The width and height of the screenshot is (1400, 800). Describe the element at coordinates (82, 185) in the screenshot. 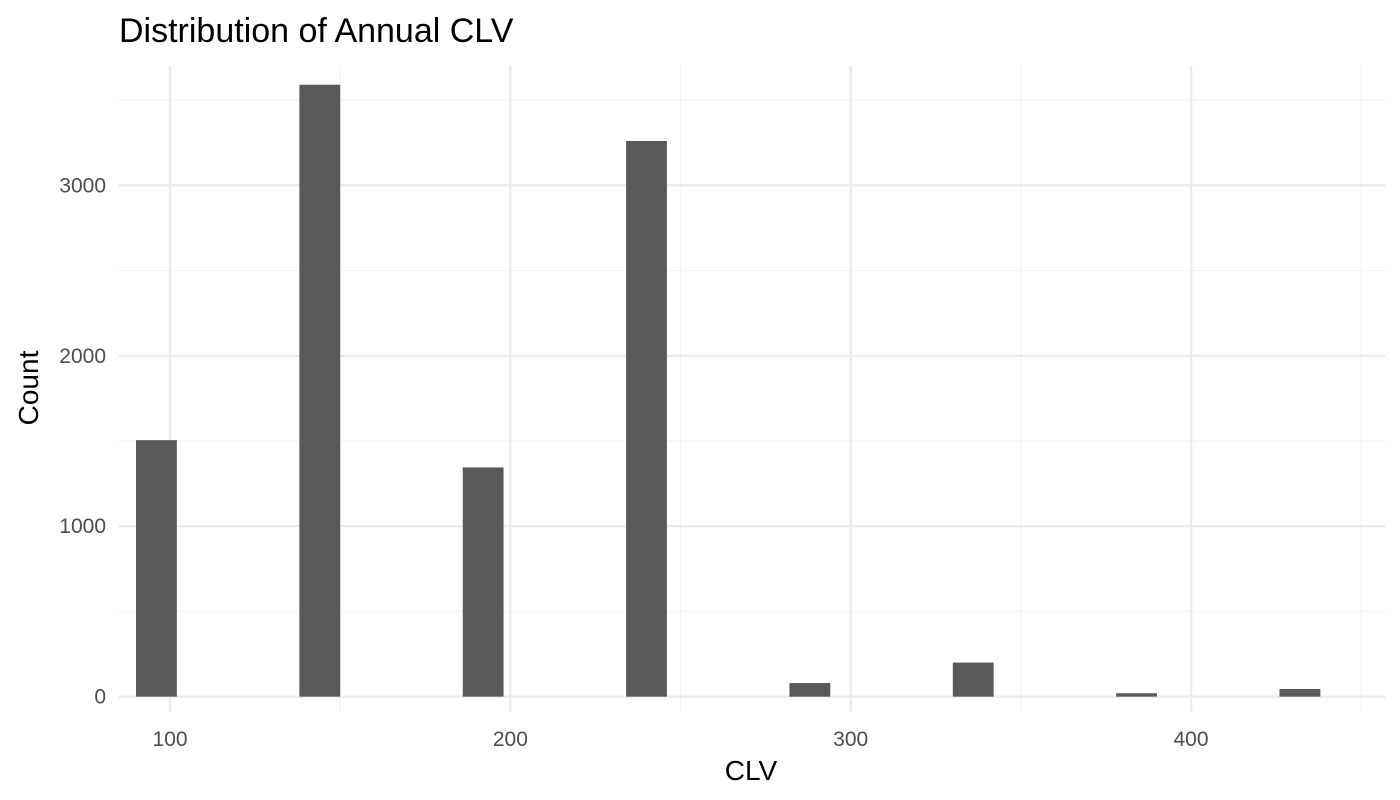

I see `y-tick-label: 3000` at that location.